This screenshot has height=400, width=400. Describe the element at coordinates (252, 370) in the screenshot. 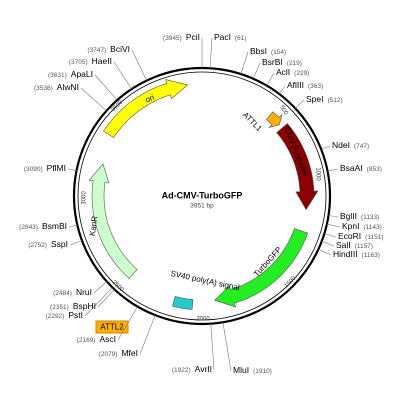

I see `site-label: MluI (1910)` at that location.